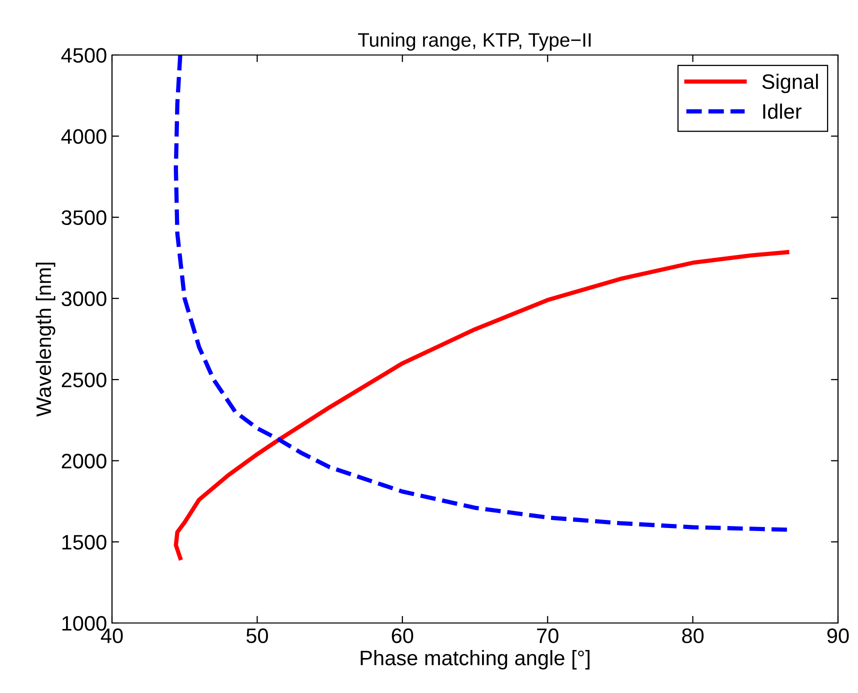 The width and height of the screenshot is (858, 693). I want to click on y-tick-label: 2000, so click(84, 461).